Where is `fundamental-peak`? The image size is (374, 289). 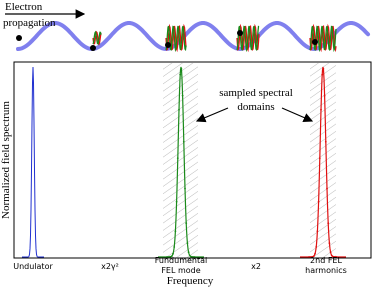 fundamental-peak is located at coordinates (181, 162).